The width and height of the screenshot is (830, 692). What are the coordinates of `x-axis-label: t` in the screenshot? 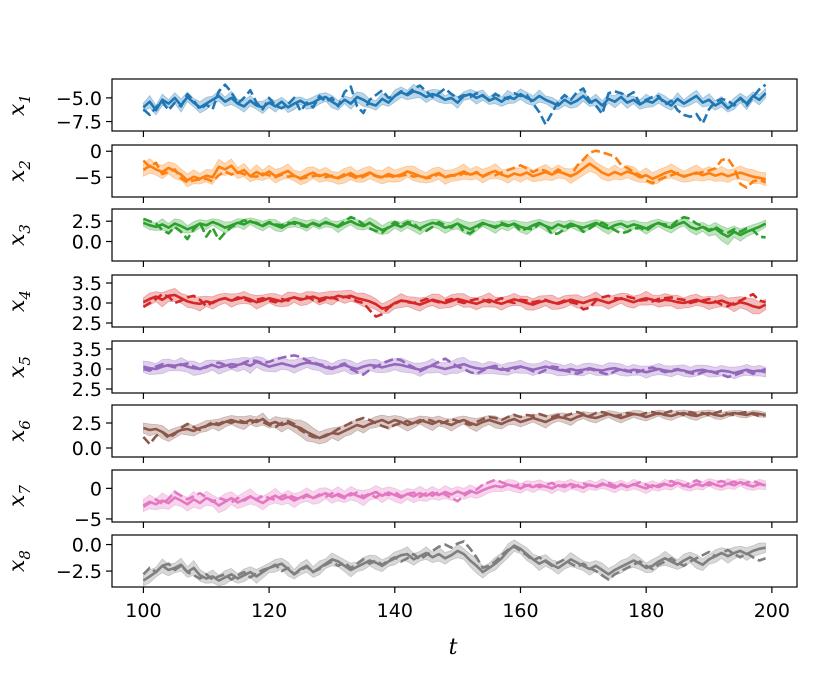 It's located at (453, 647).